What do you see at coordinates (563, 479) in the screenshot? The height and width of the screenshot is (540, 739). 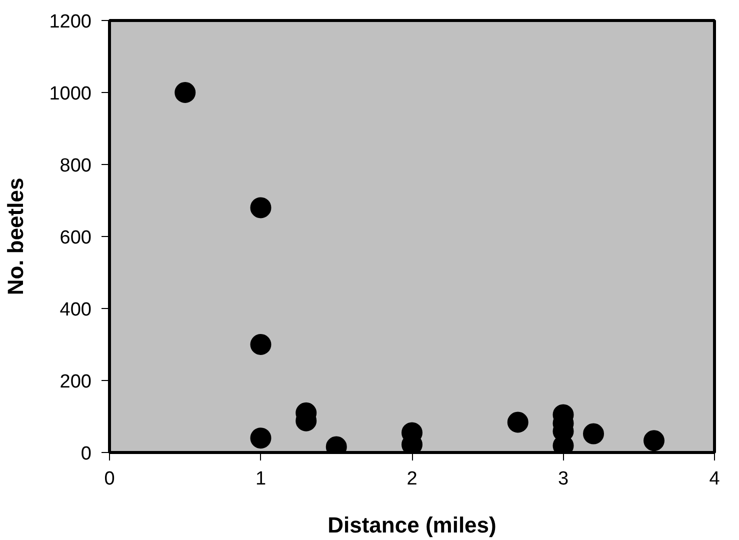 I see `x-tick-label: 3` at bounding box center [563, 479].